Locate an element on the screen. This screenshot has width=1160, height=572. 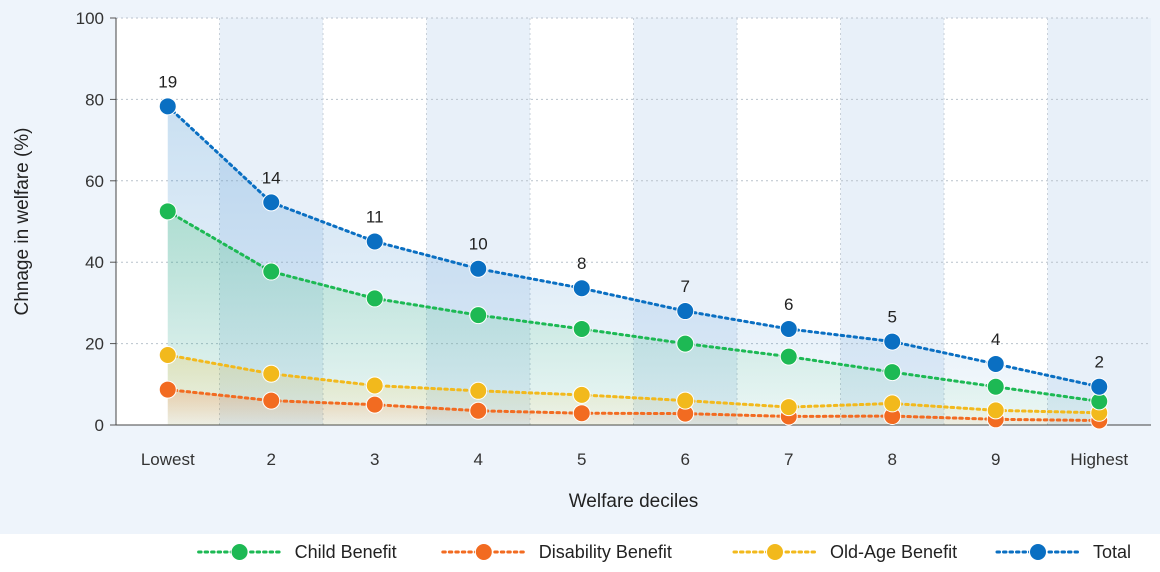
y-tick-label: 80 is located at coordinates (94, 99).